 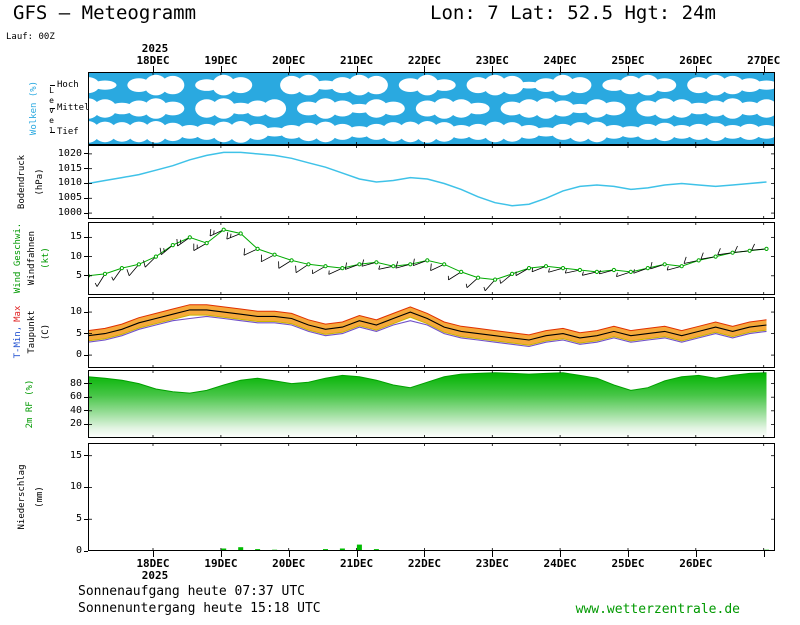 What do you see at coordinates (51, 111) in the screenshot?
I see `clouds-level-label: Level` at bounding box center [51, 111].